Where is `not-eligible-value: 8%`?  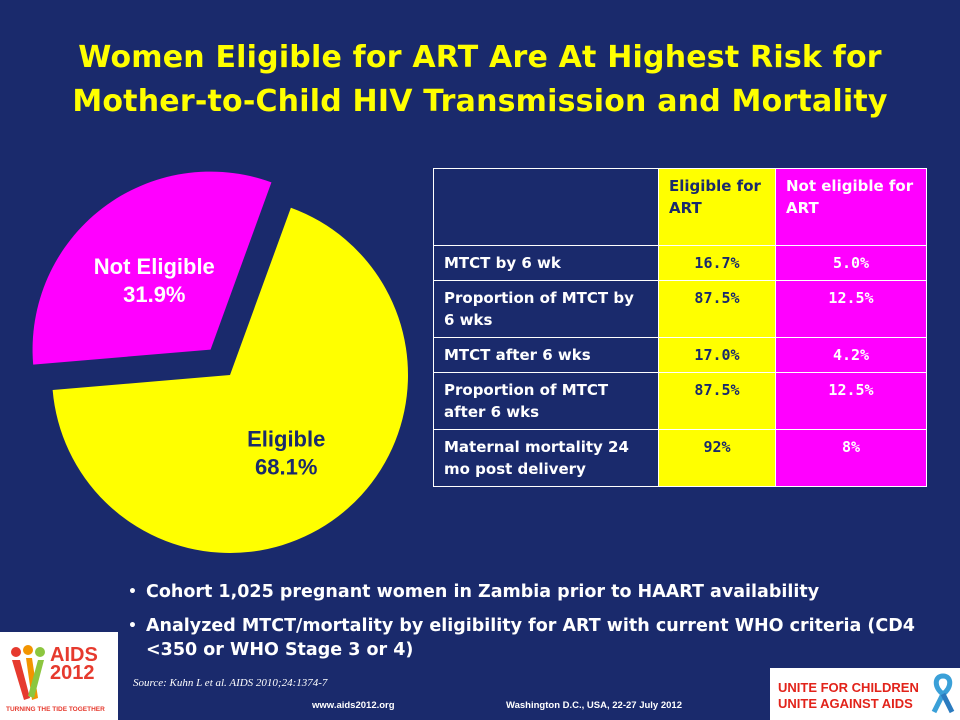 not-eligible-value: 8% is located at coordinates (851, 458).